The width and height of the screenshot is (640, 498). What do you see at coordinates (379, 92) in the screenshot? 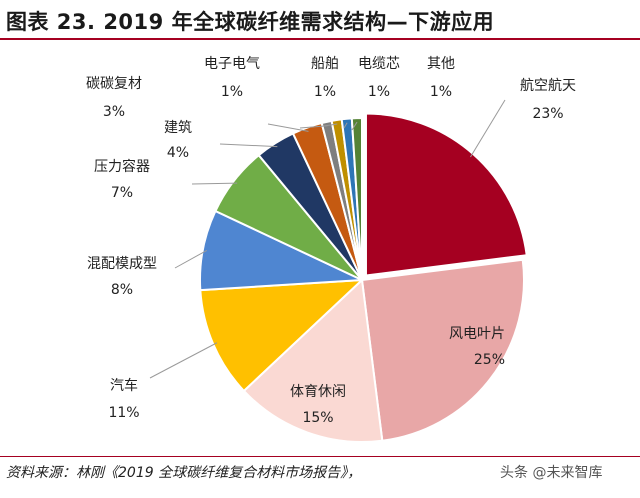
I see `slice-percent-11: 1%` at bounding box center [379, 92].